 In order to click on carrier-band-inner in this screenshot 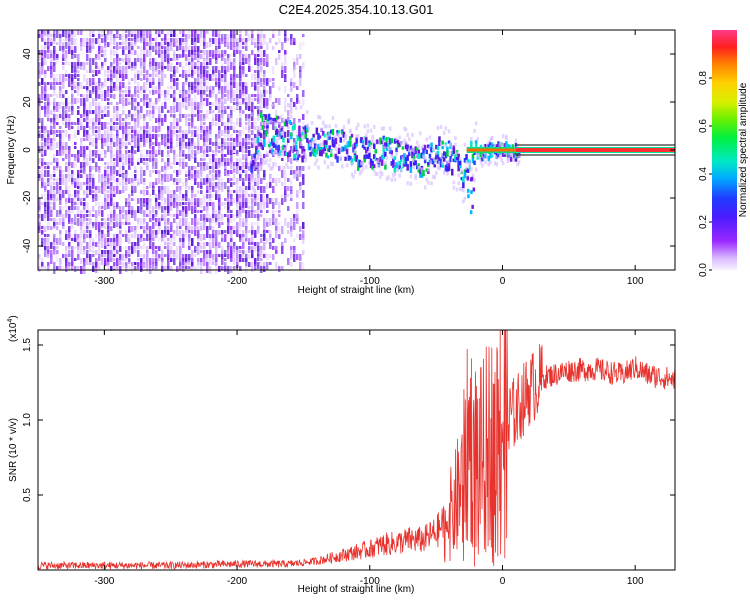, I will do `click(595, 150)`.